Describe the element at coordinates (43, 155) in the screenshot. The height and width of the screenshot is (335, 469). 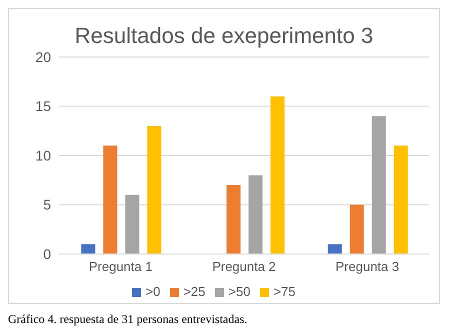
I see `y-tick-label: 10` at that location.